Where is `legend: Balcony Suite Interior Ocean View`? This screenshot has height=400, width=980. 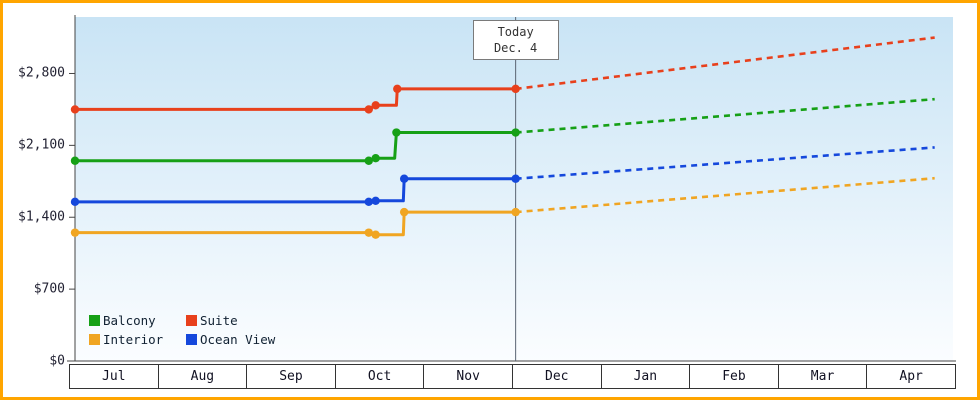 legend: Balcony Suite Interior Ocean View is located at coordinates (182, 330).